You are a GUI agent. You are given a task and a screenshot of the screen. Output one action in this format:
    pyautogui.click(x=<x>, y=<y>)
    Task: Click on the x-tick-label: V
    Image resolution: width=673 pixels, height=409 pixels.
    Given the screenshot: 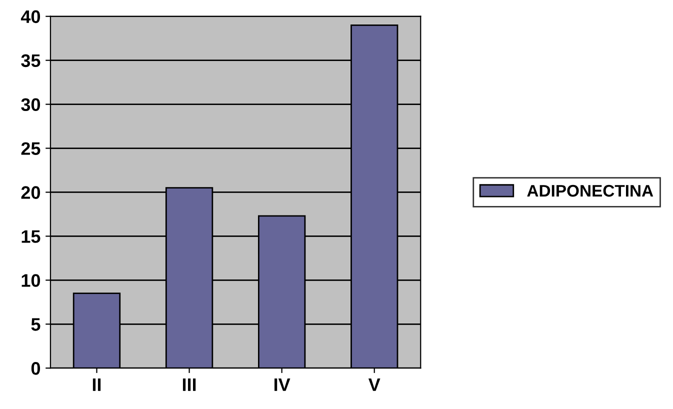 What is the action you would take?
    pyautogui.click(x=374, y=384)
    